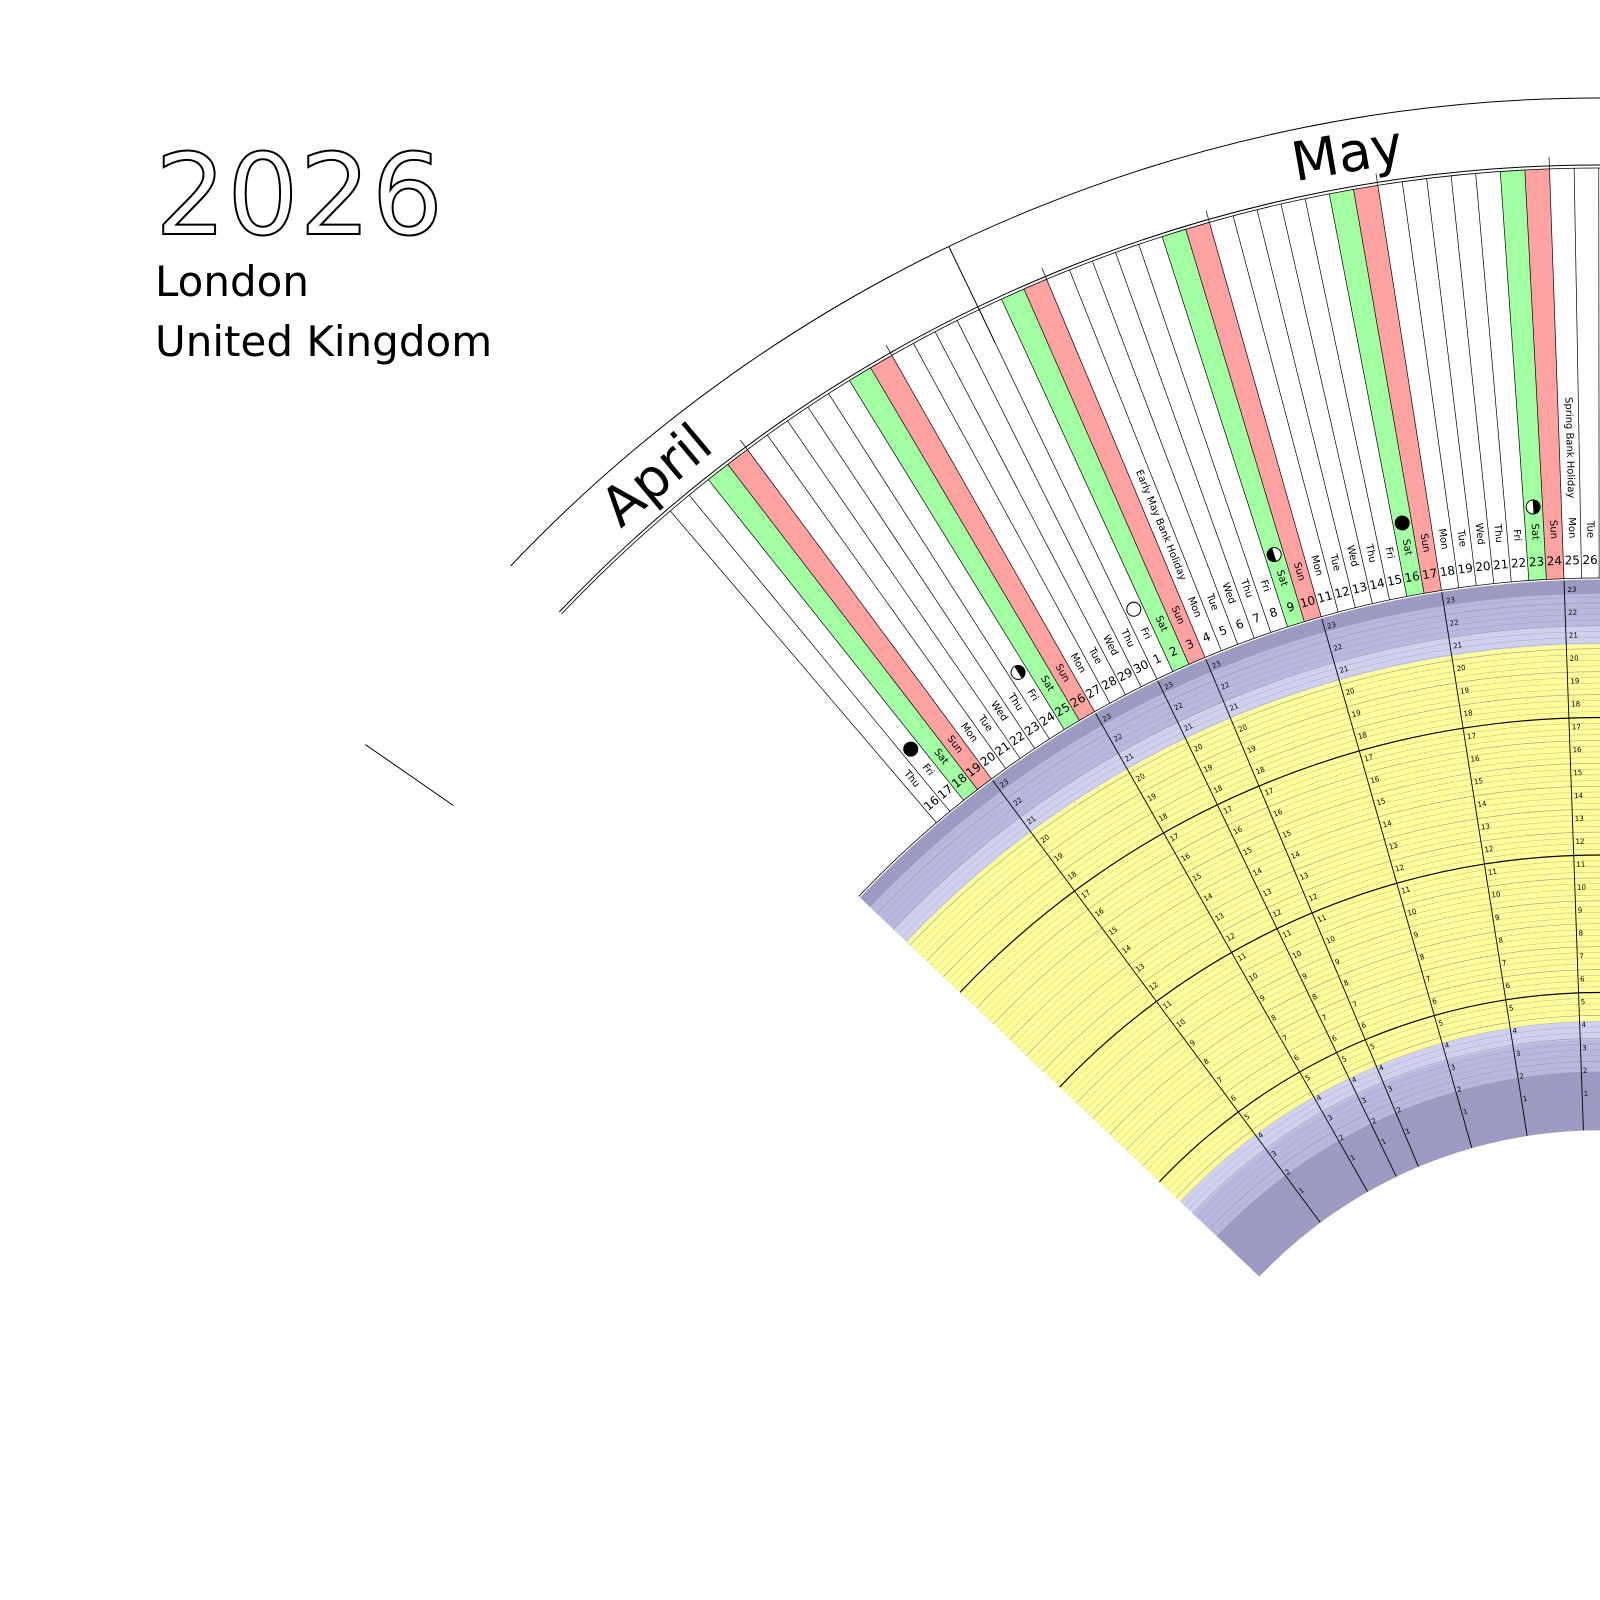 Image resolution: width=1600 pixels, height=1600 pixels. What do you see at coordinates (1475, 758) in the screenshot?
I see `hour-label: 16` at bounding box center [1475, 758].